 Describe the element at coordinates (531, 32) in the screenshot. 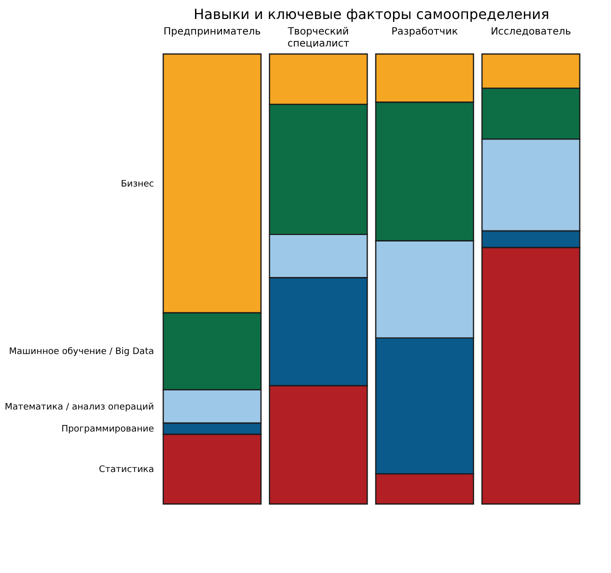

I see `x-tick-label: Исследователь` at that location.